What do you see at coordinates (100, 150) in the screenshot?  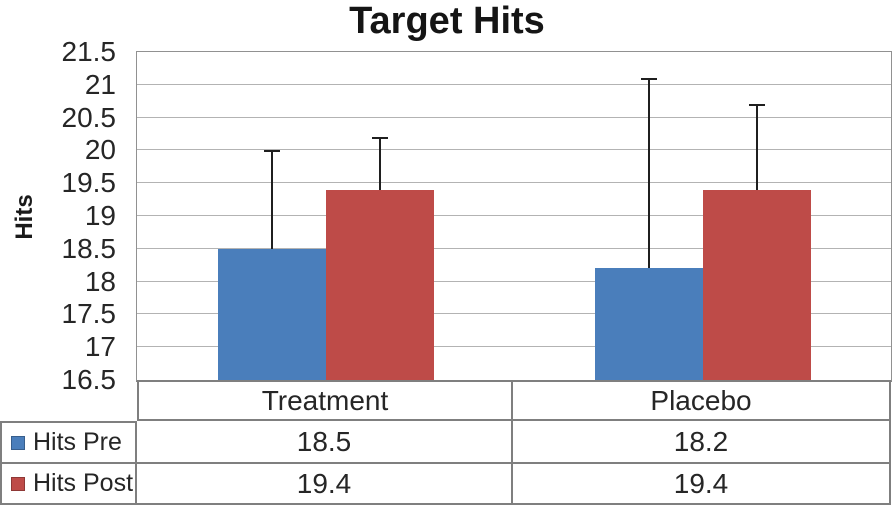 I see `y-tick-label: 20` at bounding box center [100, 150].